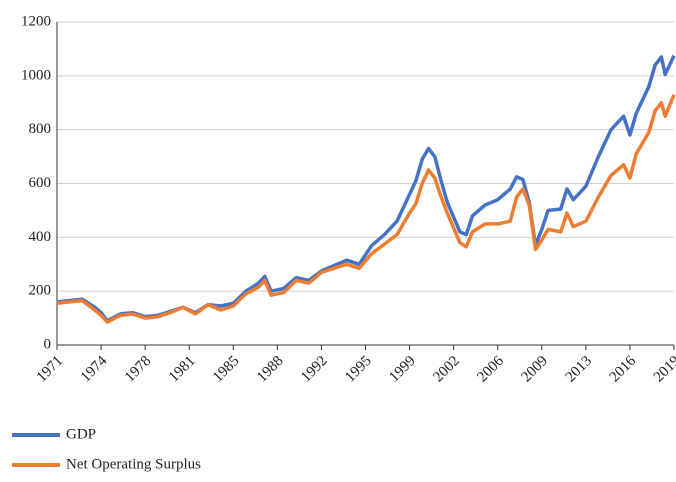  What do you see at coordinates (36, 21) in the screenshot?
I see `y-tick-label: 1200` at bounding box center [36, 21].